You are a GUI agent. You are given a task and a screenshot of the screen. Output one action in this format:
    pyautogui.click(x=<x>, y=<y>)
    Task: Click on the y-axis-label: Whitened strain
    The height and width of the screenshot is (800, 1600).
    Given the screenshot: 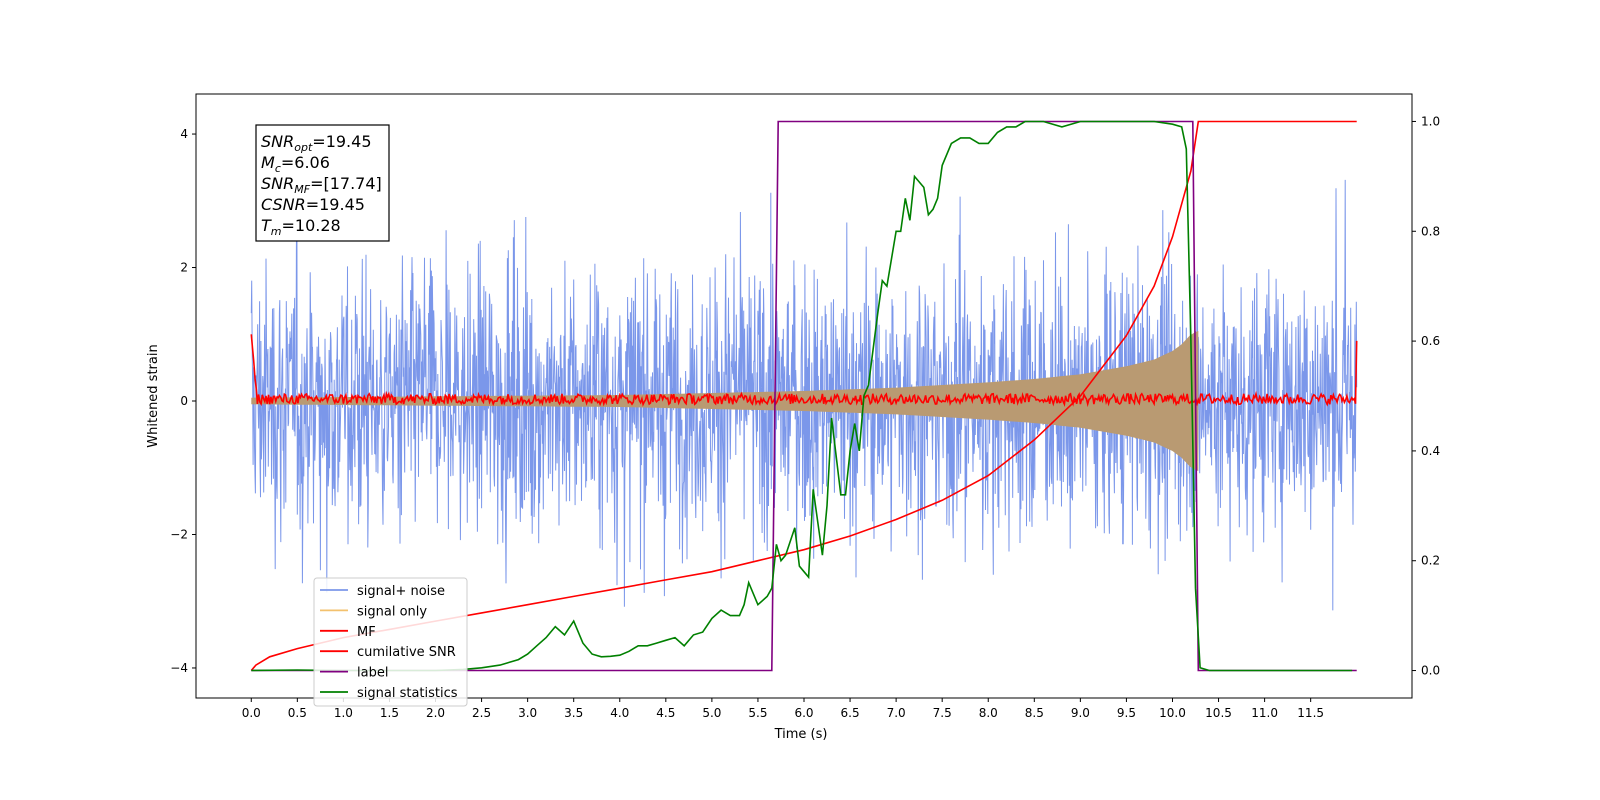 What is the action you would take?
    pyautogui.click(x=153, y=395)
    